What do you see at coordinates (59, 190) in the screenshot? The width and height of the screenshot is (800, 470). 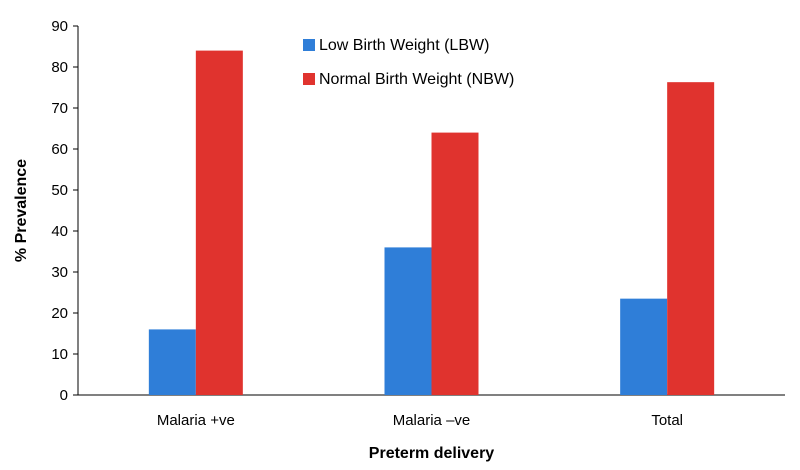 I see `y-tick-label: 50` at bounding box center [59, 190].